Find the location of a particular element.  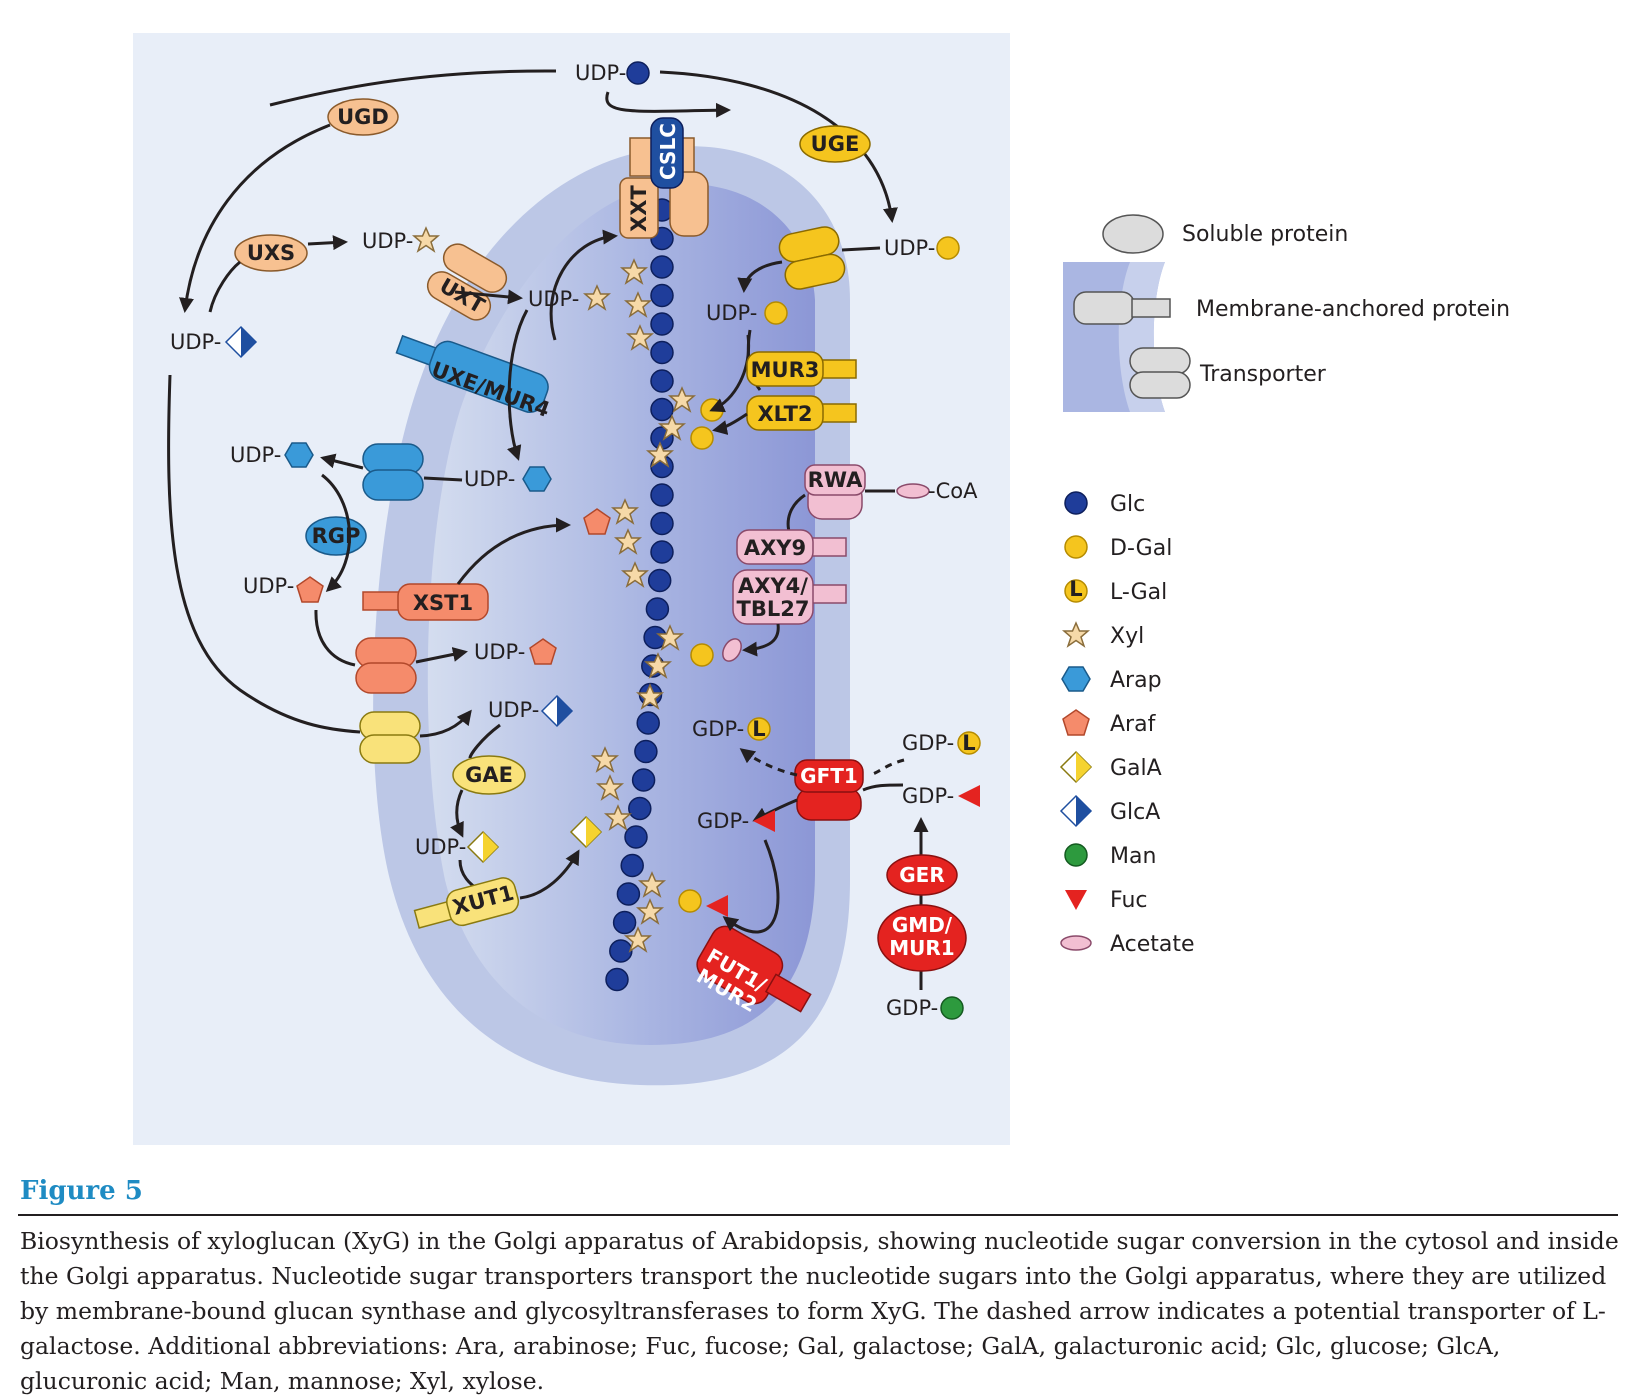

ugd-enzyme is located at coordinates (363, 117).